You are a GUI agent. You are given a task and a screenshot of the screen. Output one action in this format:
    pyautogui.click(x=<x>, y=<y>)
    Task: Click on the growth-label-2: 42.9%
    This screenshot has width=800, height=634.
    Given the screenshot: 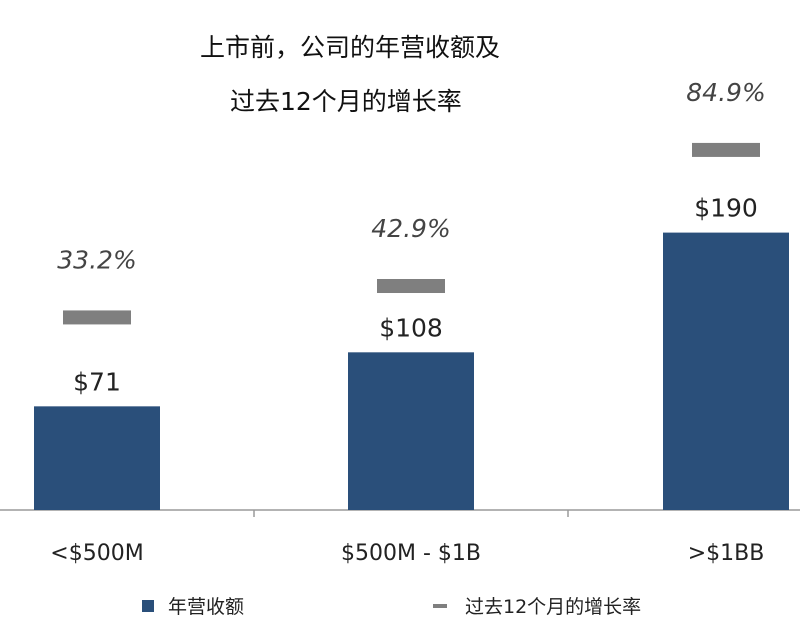 What is the action you would take?
    pyautogui.click(x=410, y=228)
    